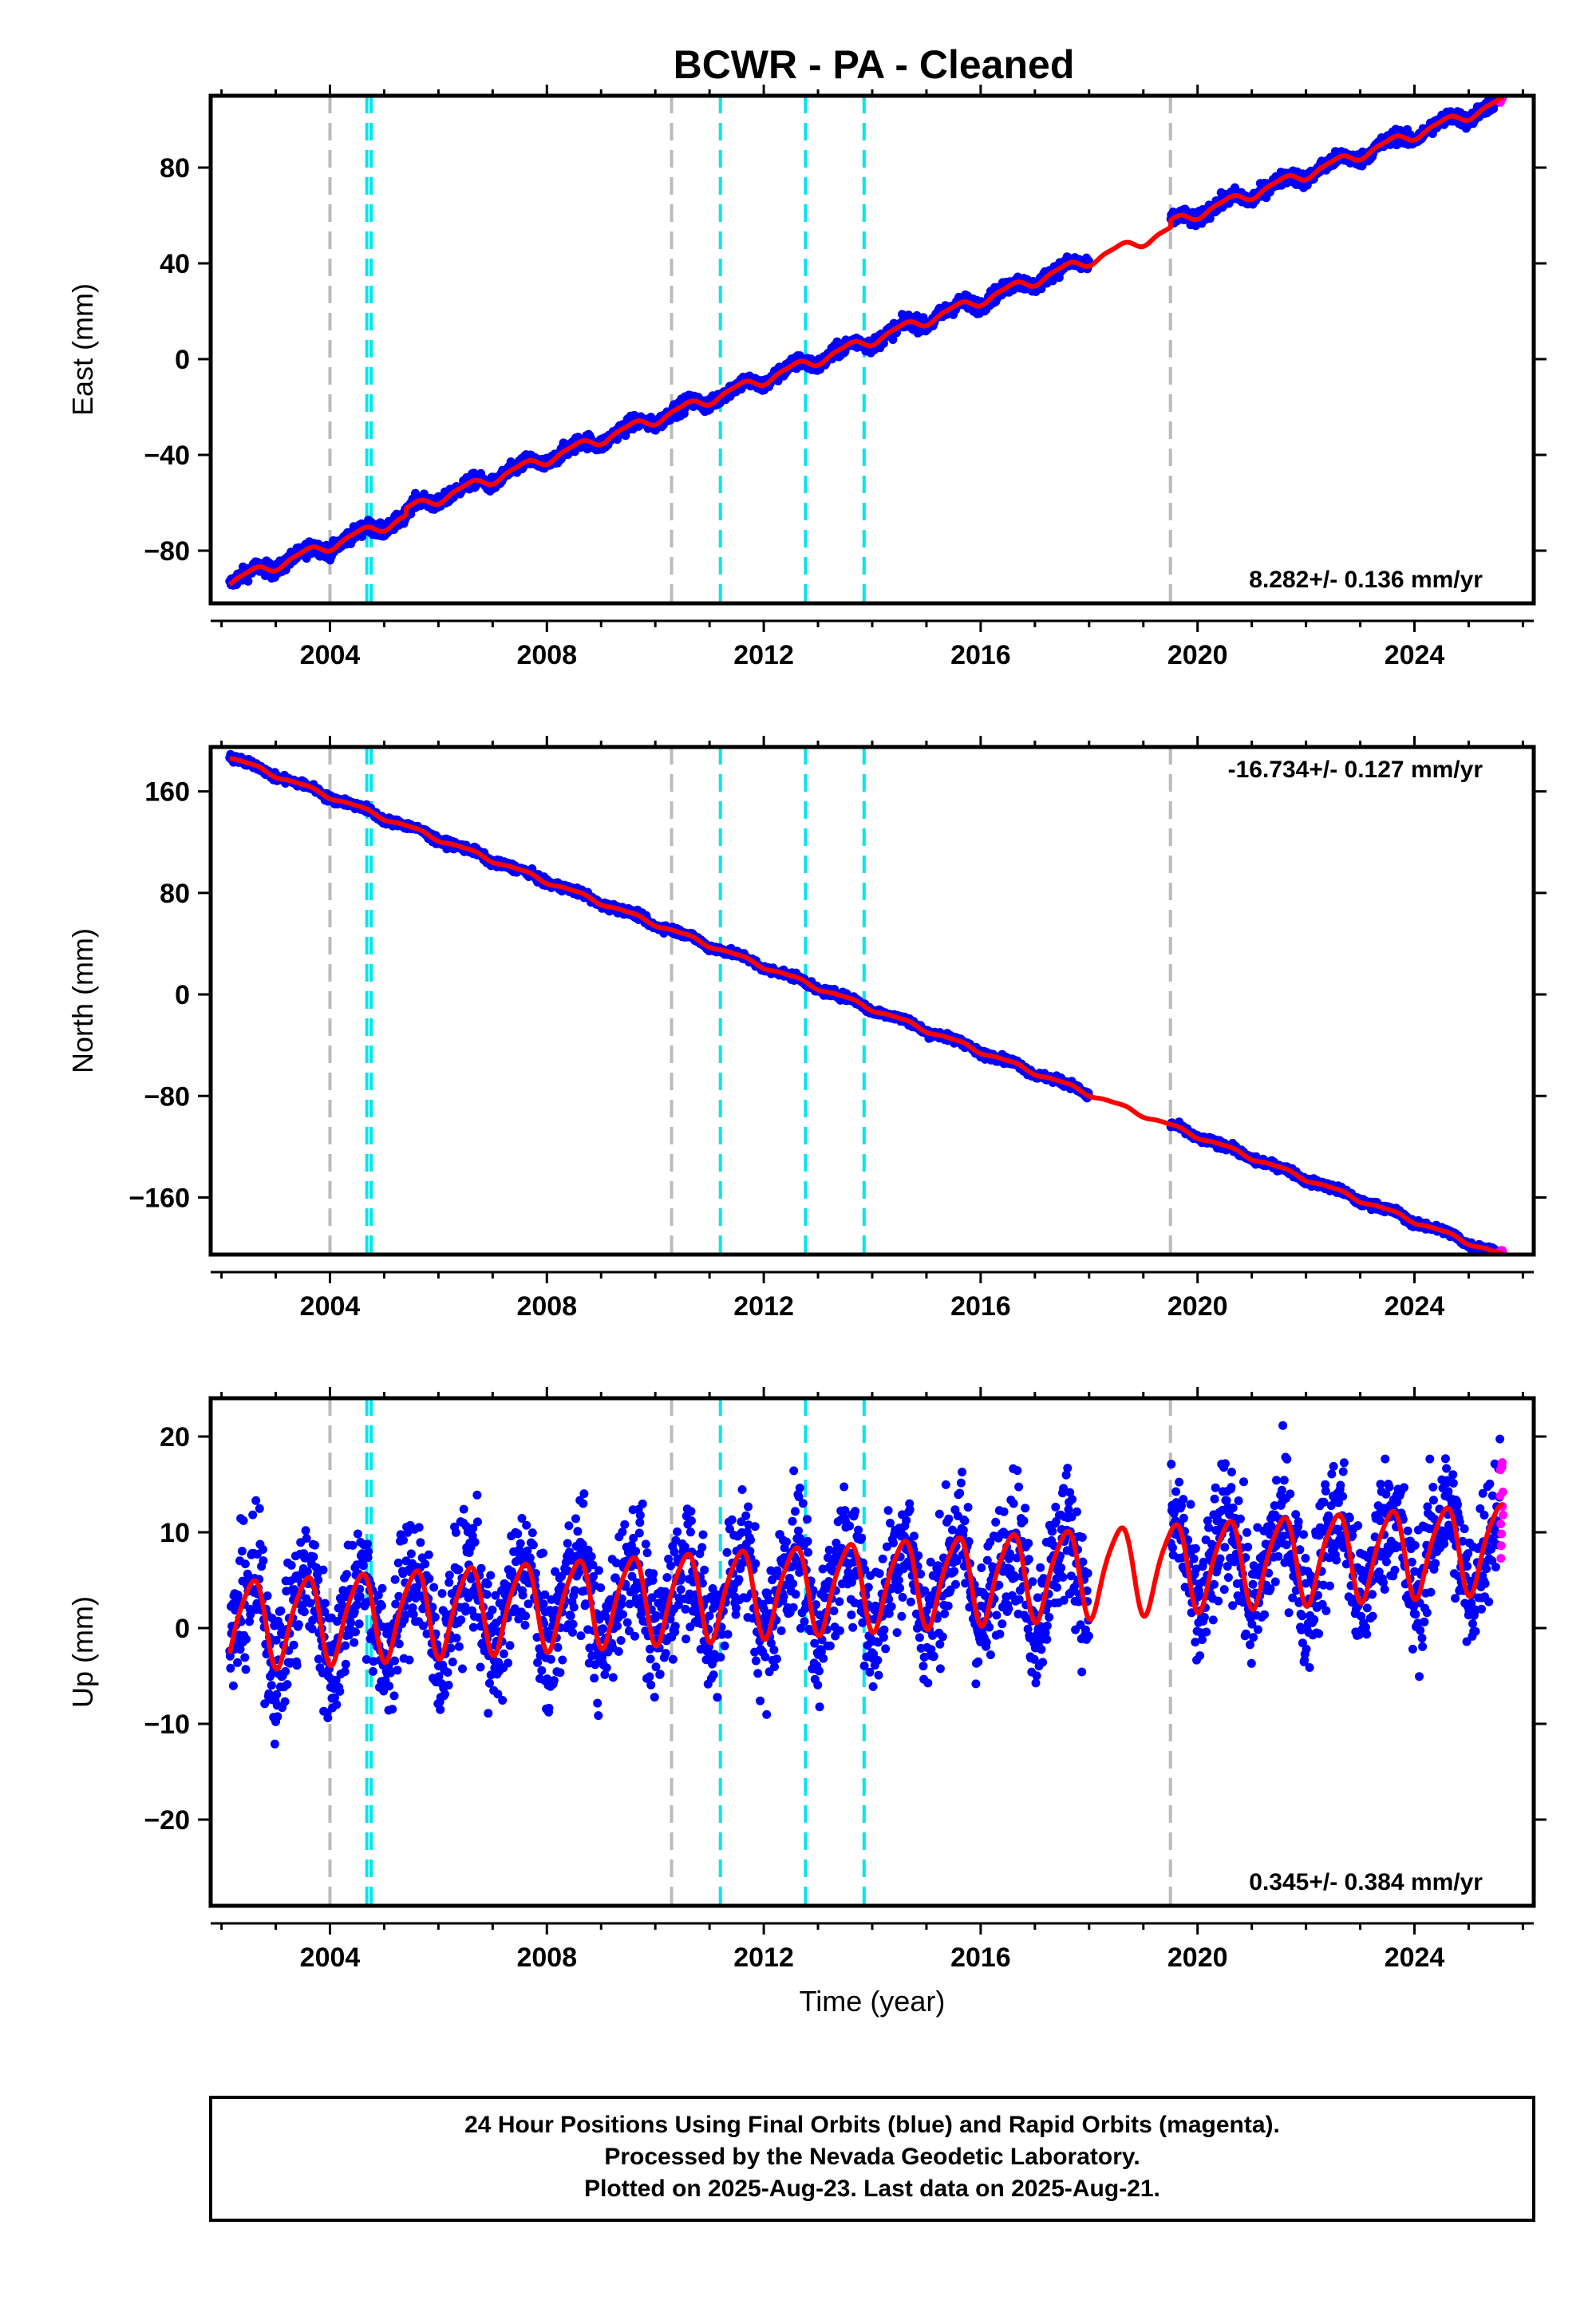 Image resolution: width=1596 pixels, height=2316 pixels. I want to click on x-tick-label: 2016, so click(980, 655).